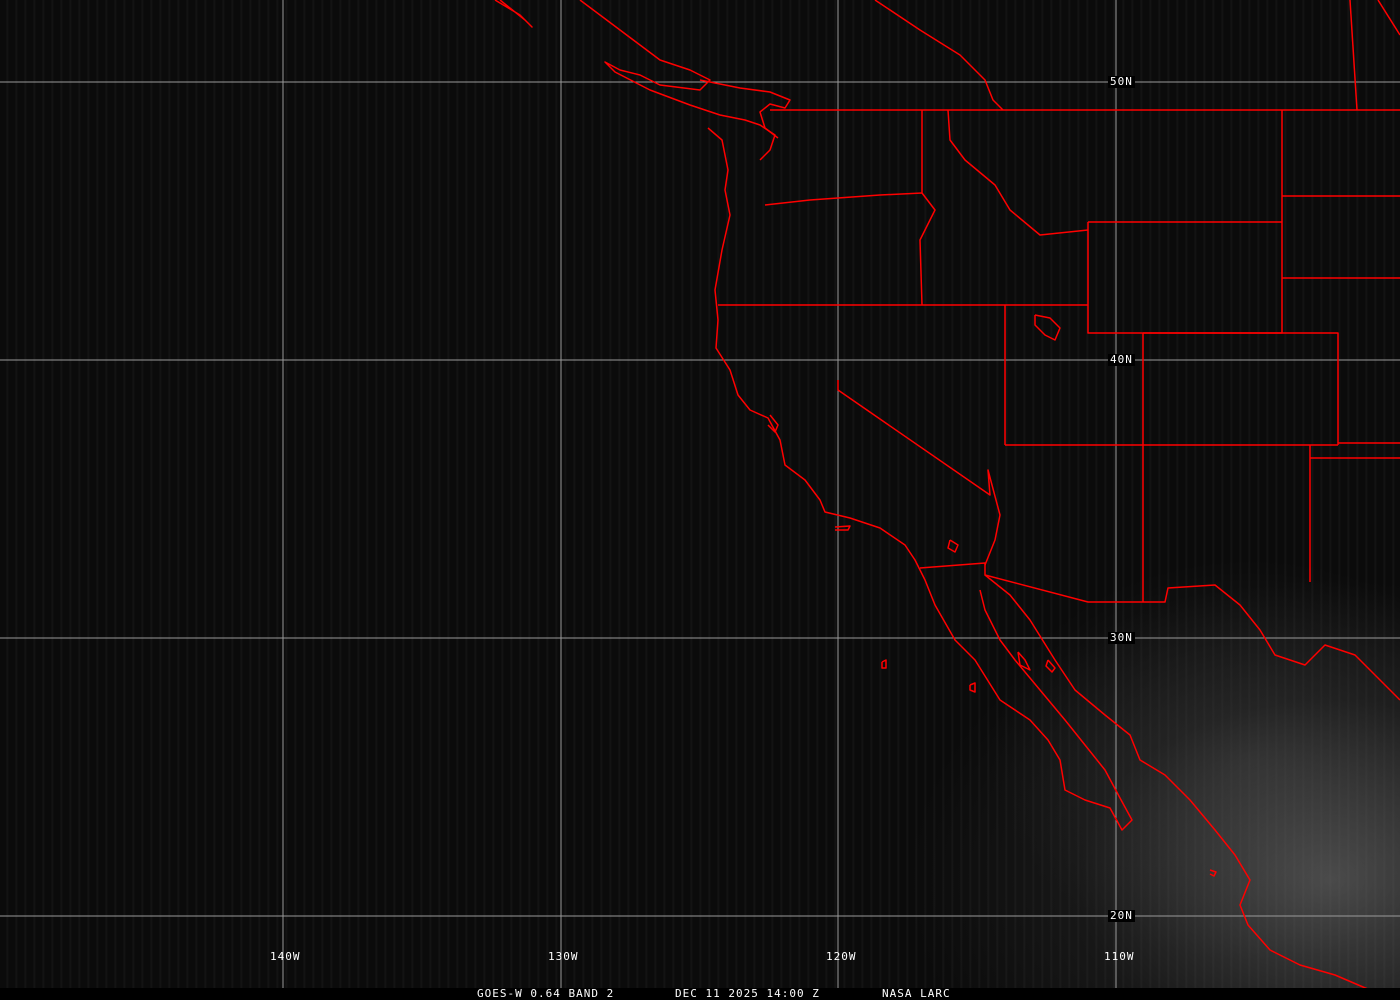 This screenshot has width=1400, height=1000. I want to click on bc-islands, so click(677, 80).